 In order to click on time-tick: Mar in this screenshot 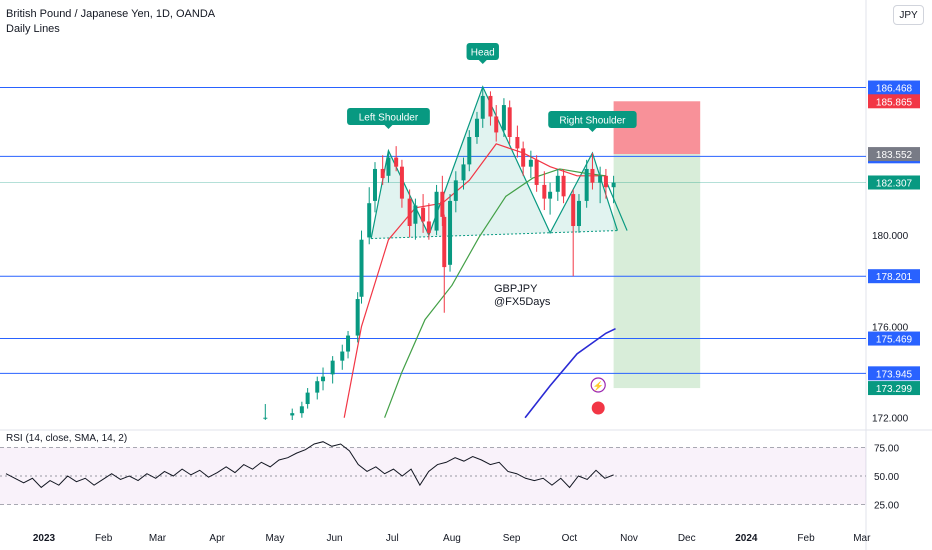, I will do `click(158, 538)`.